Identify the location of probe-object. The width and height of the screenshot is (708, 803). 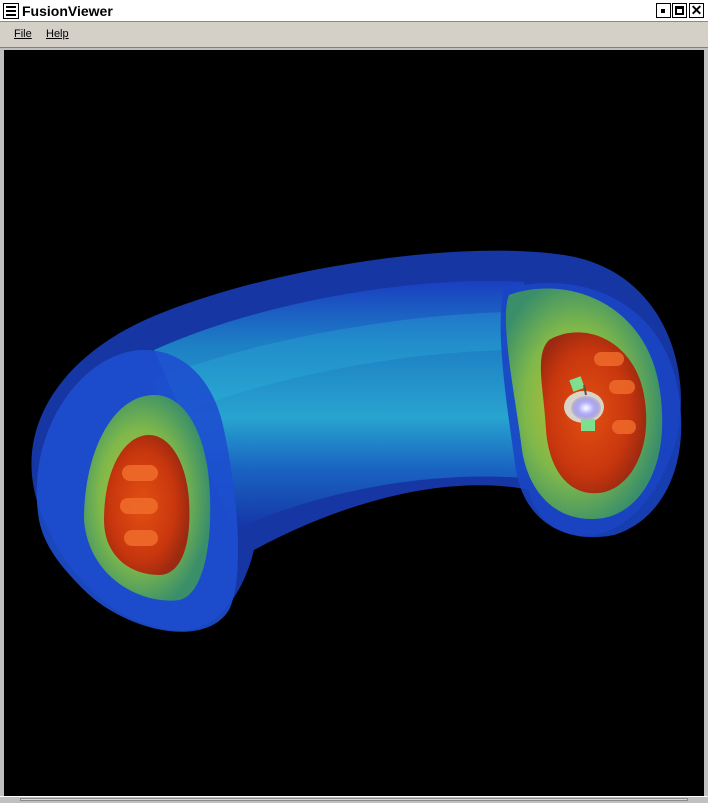
(584, 403).